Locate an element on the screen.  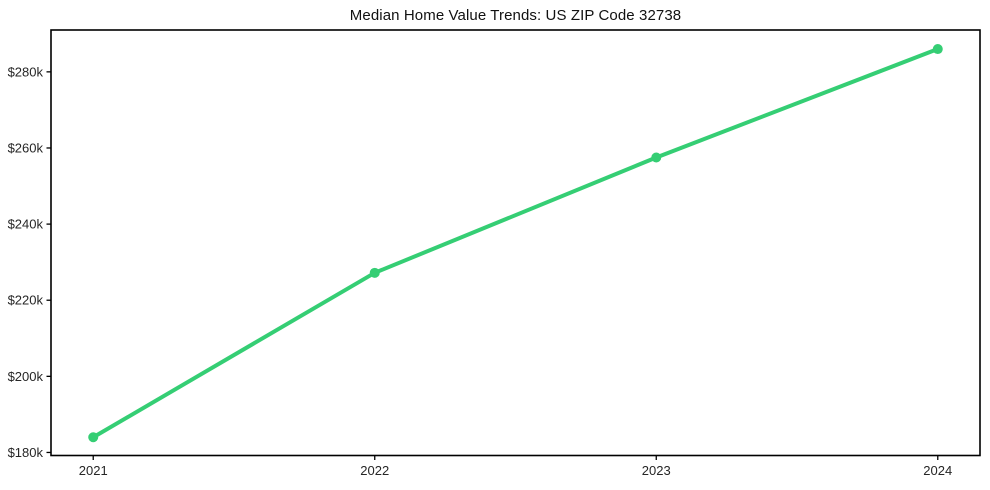
y-axis-tick-label: $260k is located at coordinates (26, 147).